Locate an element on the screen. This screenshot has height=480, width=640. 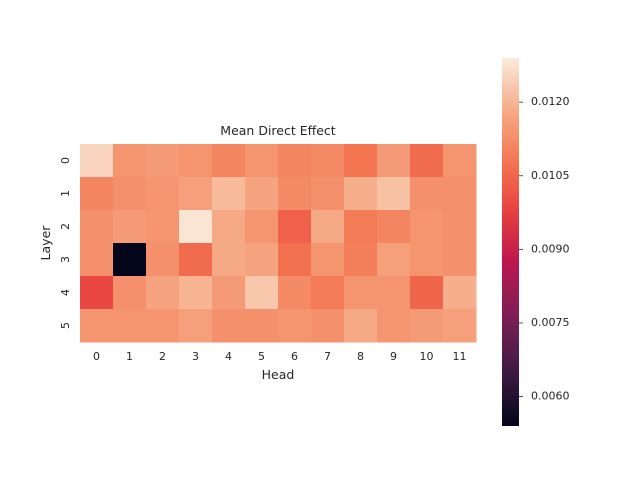
colorbar-tick-label: 0.0060 is located at coordinates (550, 396).